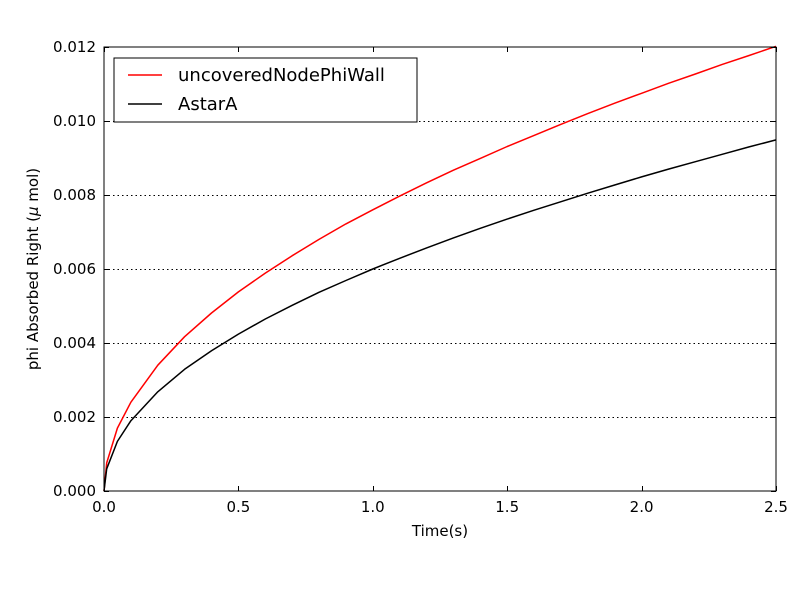 The width and height of the screenshot is (800, 604). Describe the element at coordinates (507, 507) in the screenshot. I see `x-tick-label: 1.5` at that location.